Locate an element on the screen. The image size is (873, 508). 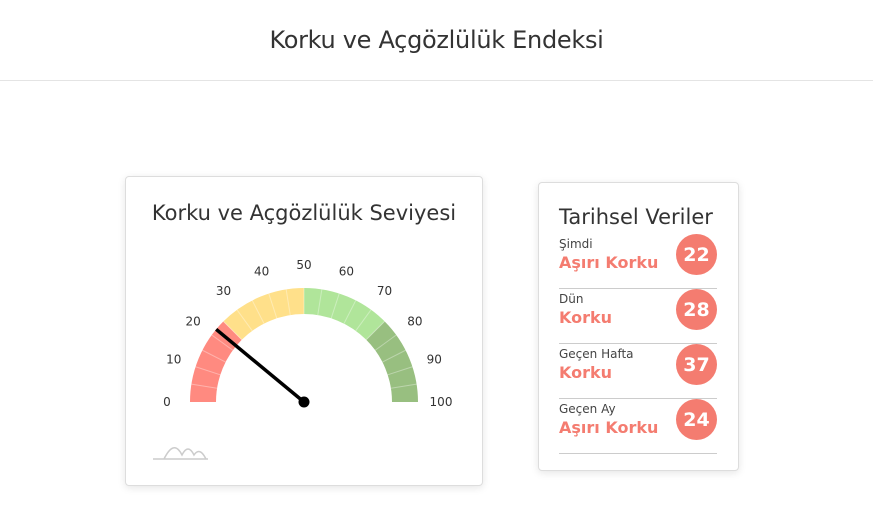
gauge-tick-label: 60 is located at coordinates (346, 272).